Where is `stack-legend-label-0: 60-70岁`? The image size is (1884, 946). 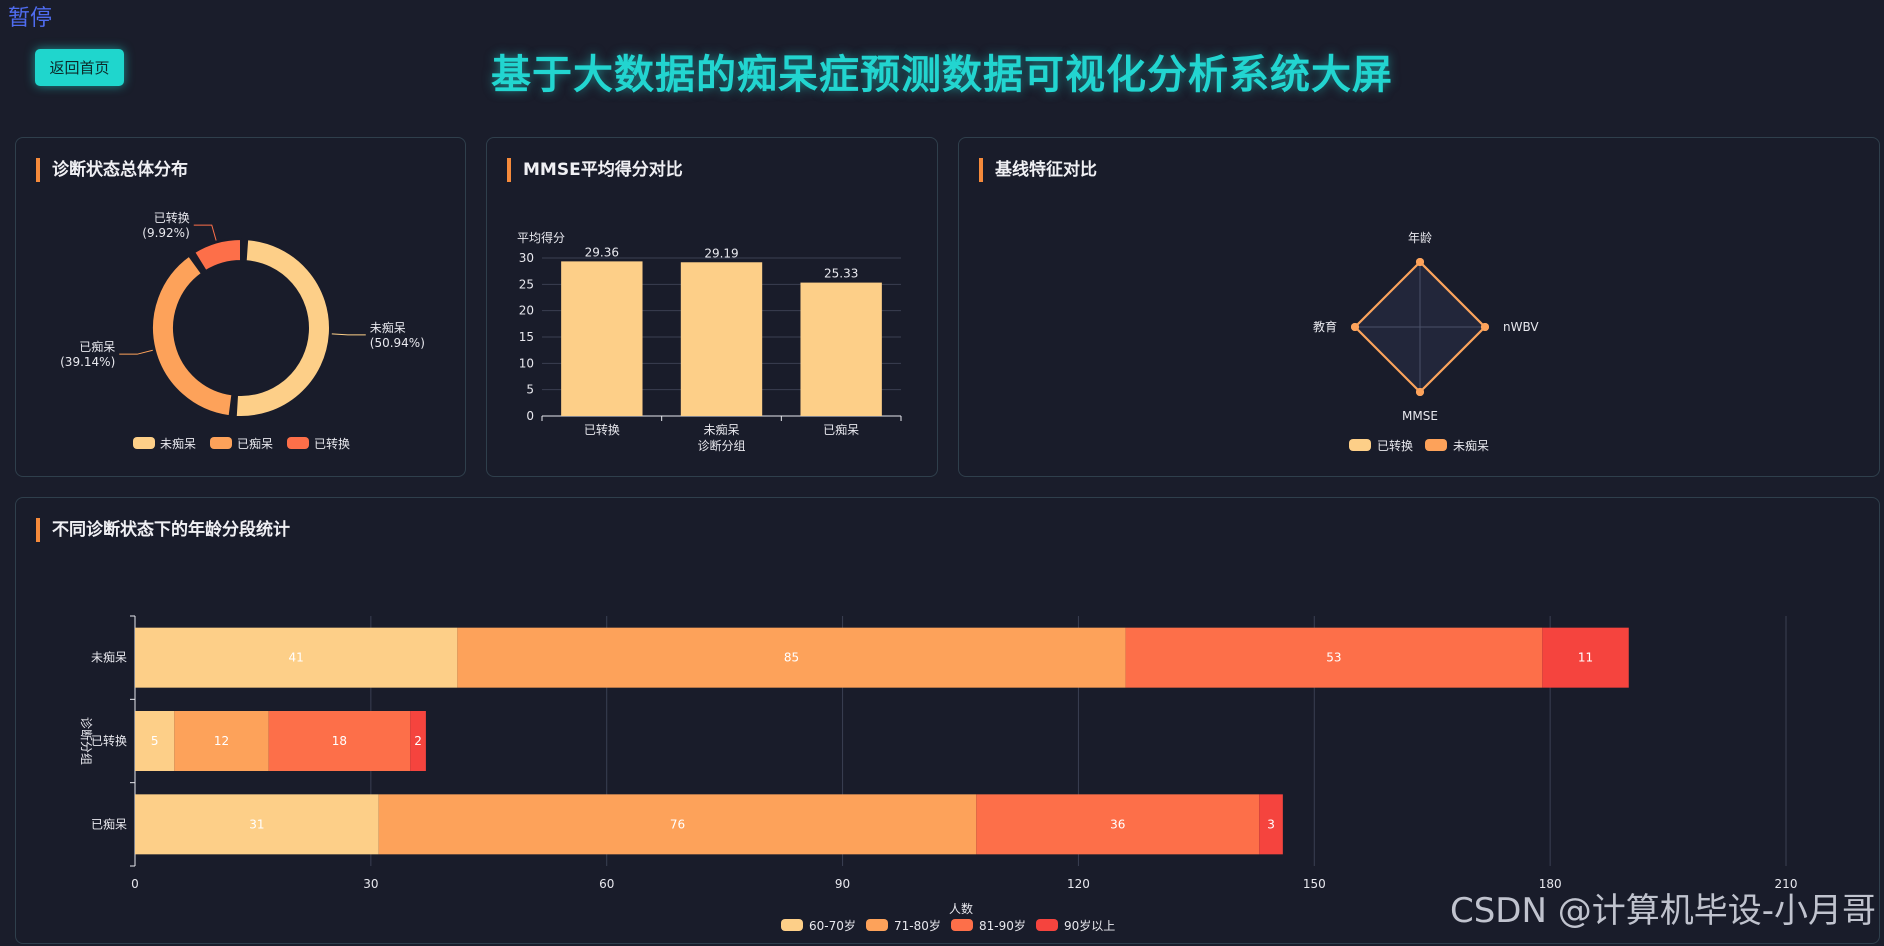
stack-legend-label-0: 60-70岁 is located at coordinates (832, 925).